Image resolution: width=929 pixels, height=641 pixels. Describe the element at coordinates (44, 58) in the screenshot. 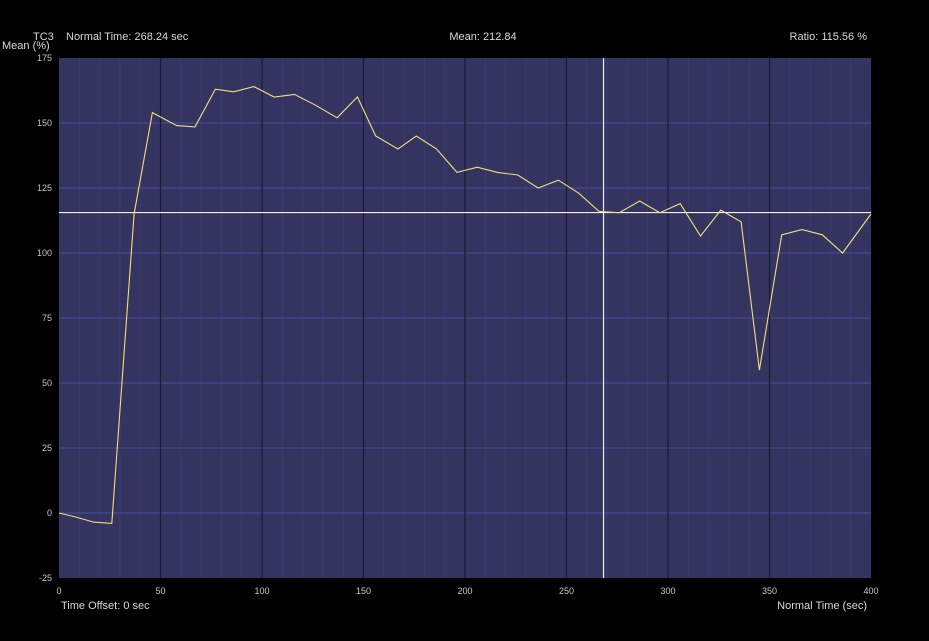

I see `y-tick-label: 175` at that location.